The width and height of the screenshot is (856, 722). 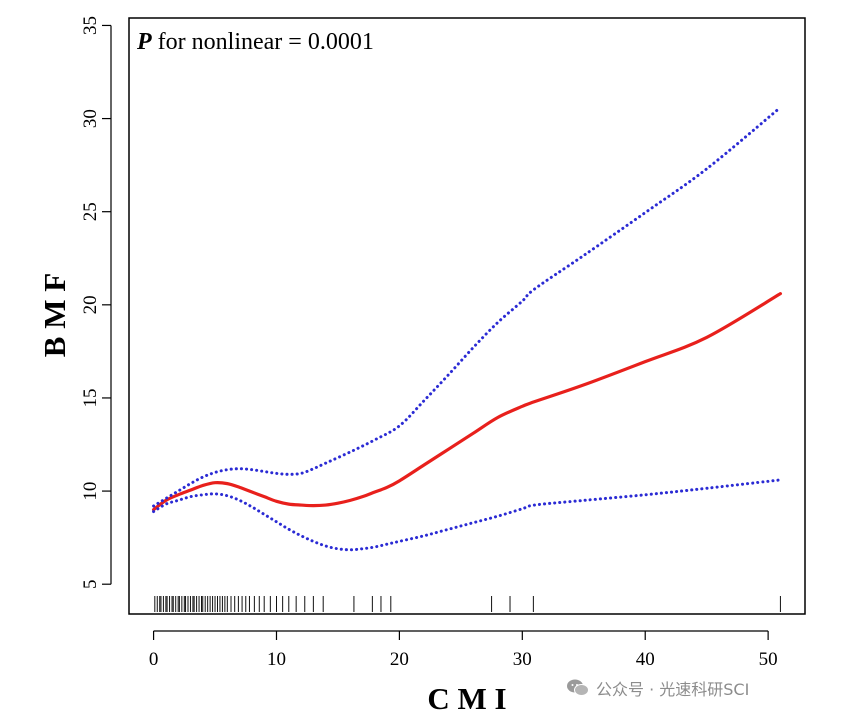 What do you see at coordinates (90, 397) in the screenshot?
I see `y-tick-label: 15` at bounding box center [90, 397].